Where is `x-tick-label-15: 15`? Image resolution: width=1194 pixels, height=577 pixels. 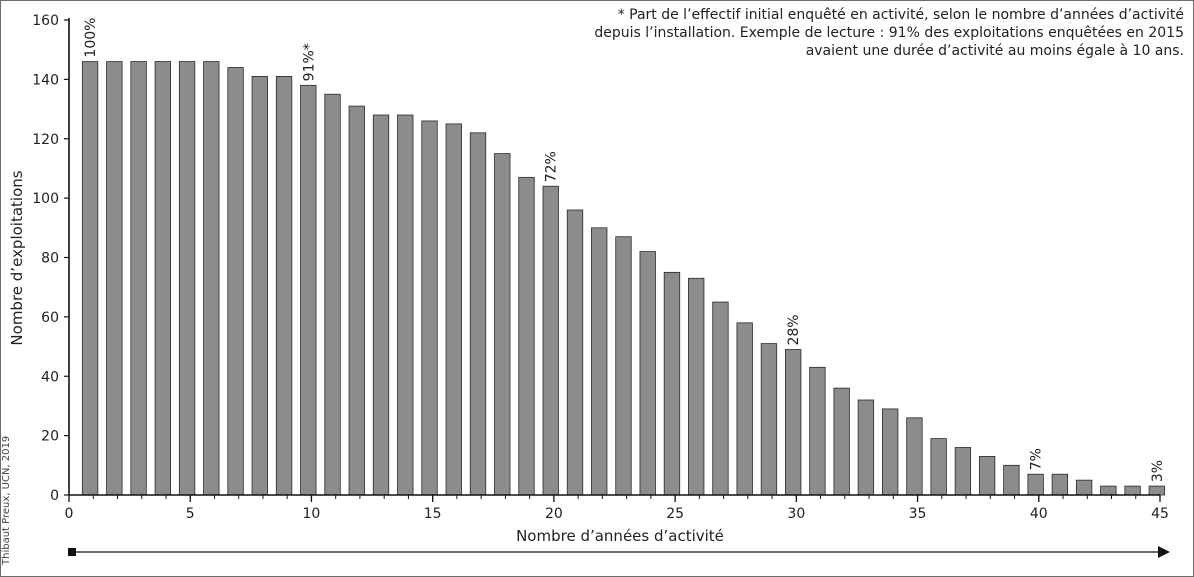
x-tick-label-15: 15 is located at coordinates (433, 514).